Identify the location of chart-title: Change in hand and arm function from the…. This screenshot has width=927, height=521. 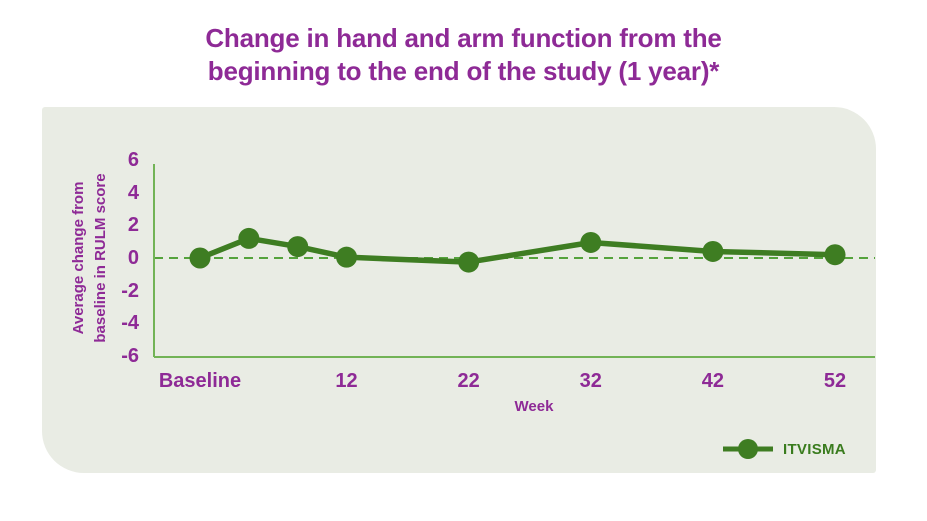
(463, 55).